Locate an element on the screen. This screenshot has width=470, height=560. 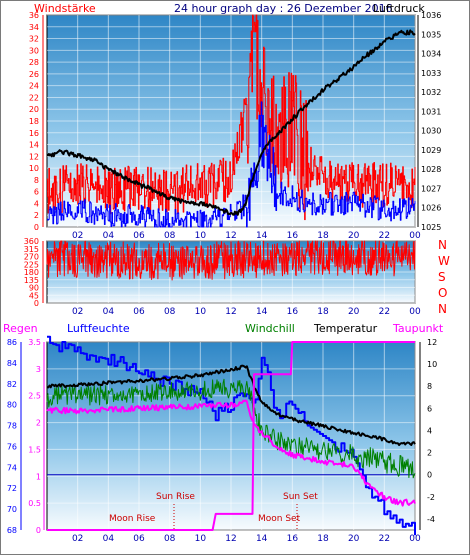
y-tick-label-pressure-1029: 1029 is located at coordinates (431, 150).